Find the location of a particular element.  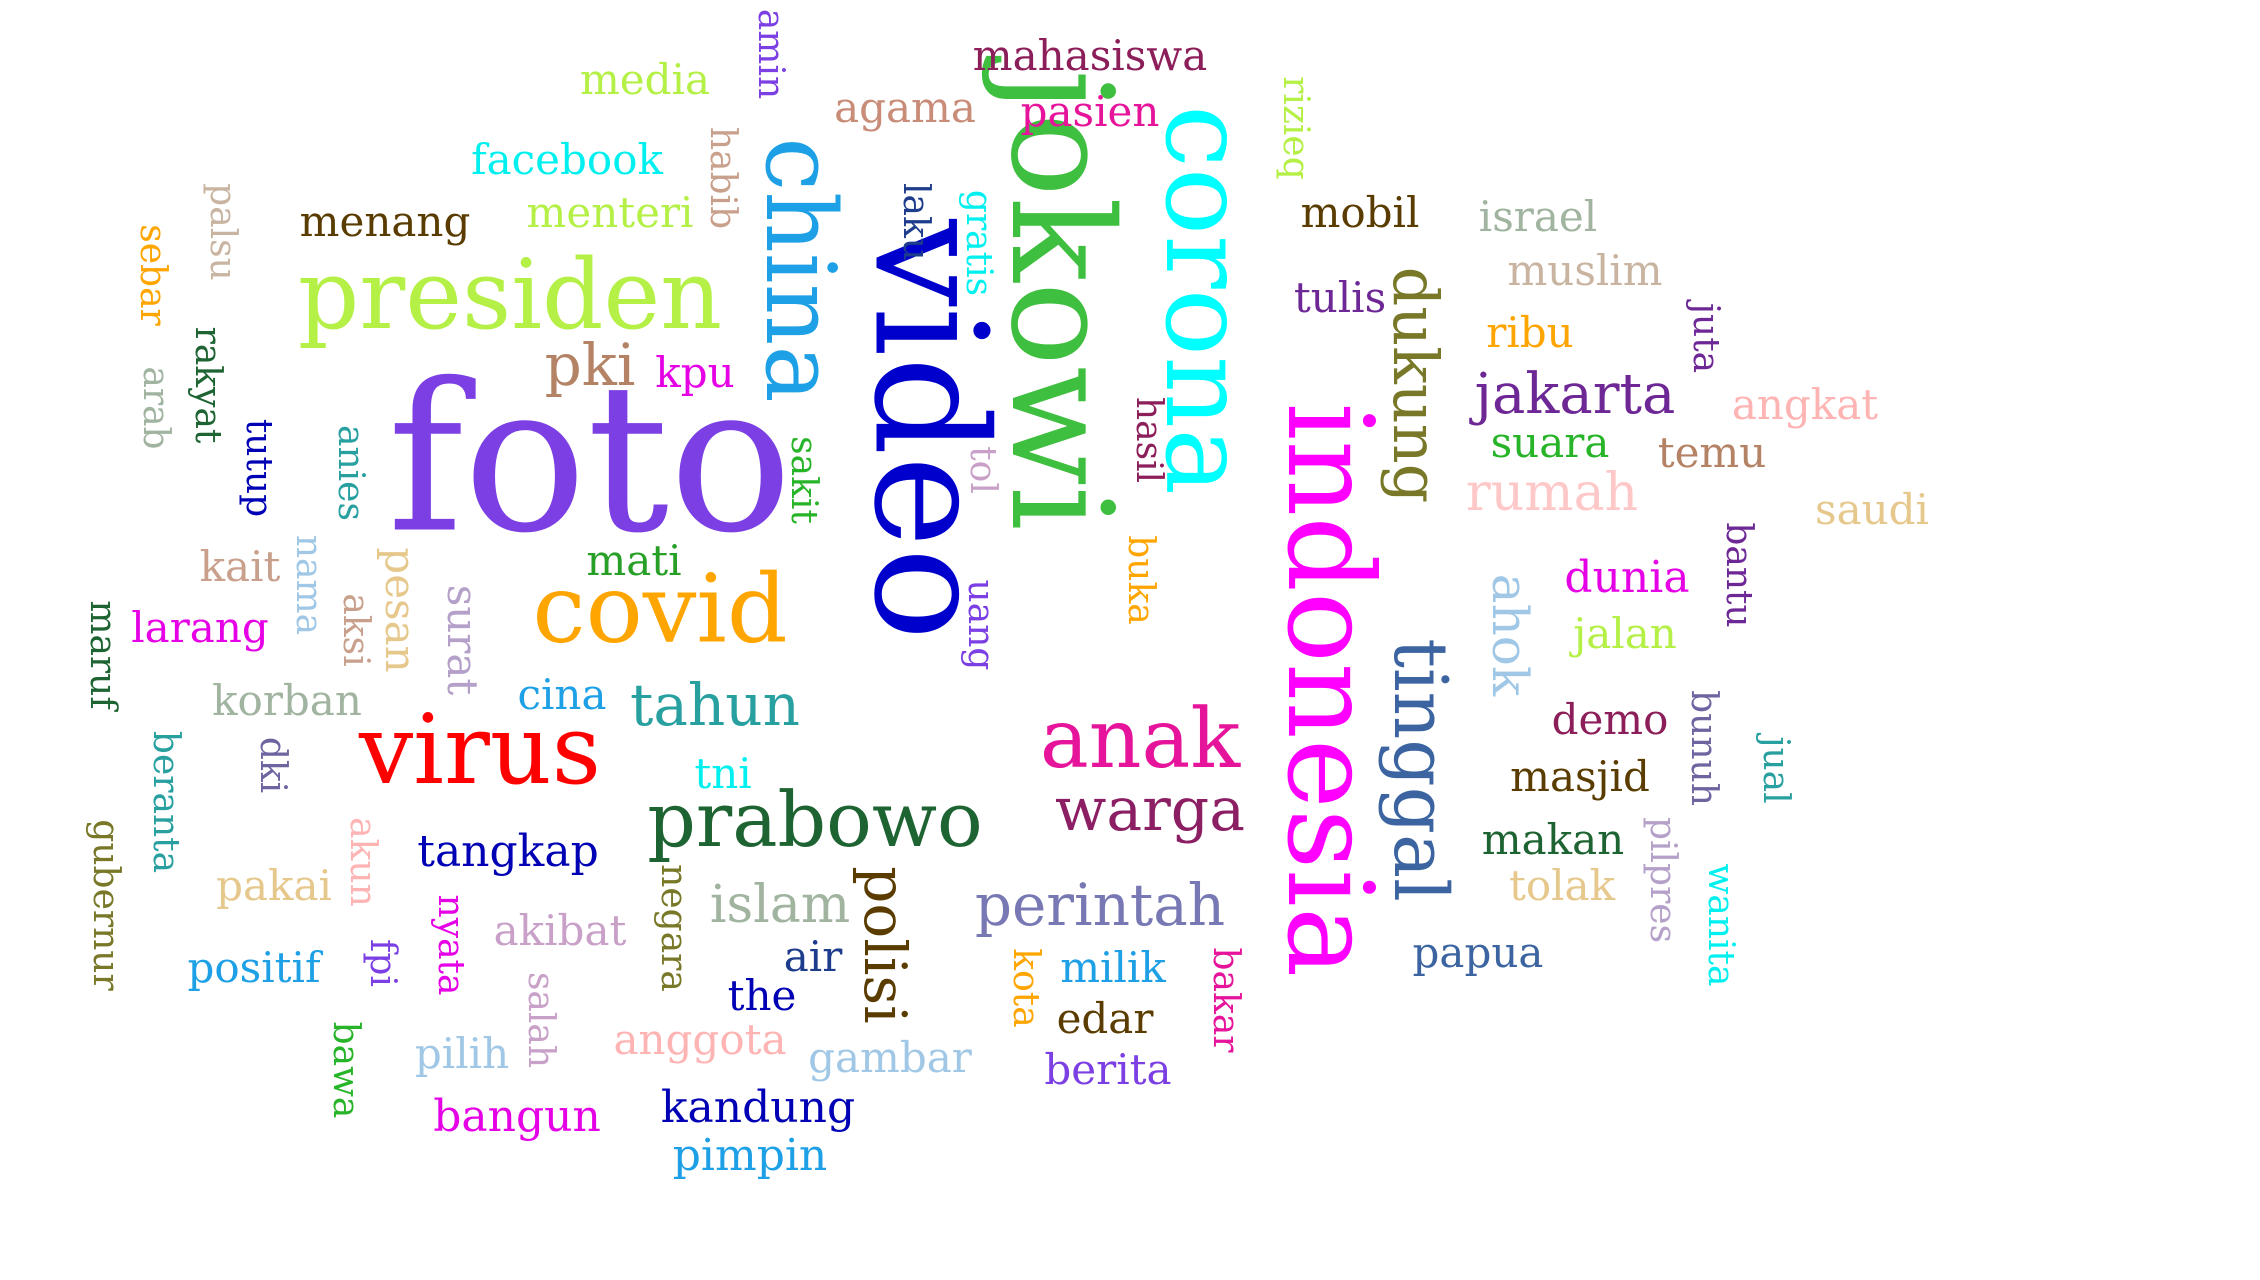

word-salah: salah is located at coordinates (540, 1020).